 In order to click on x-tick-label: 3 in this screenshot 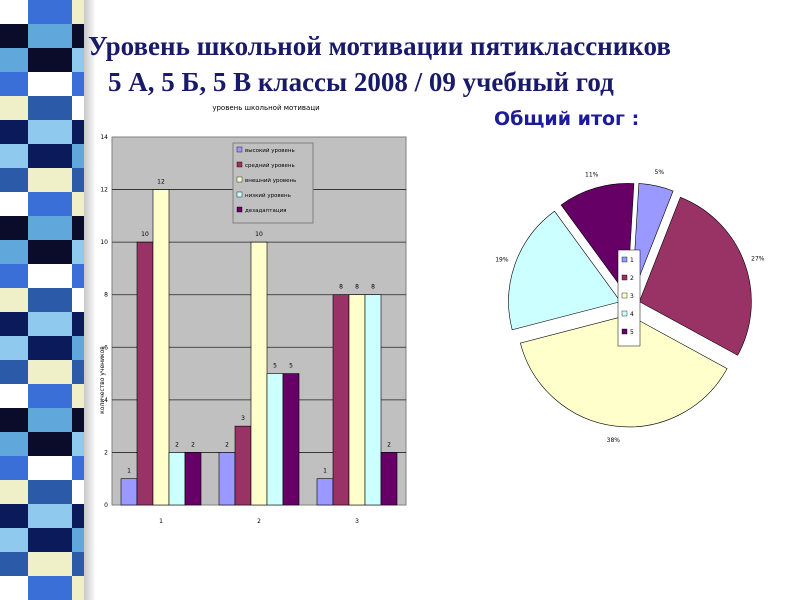, I will do `click(357, 521)`.